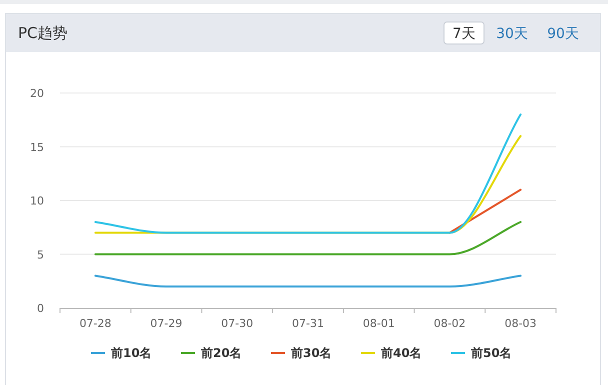 This screenshot has height=385, width=608. Describe the element at coordinates (520, 323) in the screenshot. I see `x-tick-label: 08-03` at that location.